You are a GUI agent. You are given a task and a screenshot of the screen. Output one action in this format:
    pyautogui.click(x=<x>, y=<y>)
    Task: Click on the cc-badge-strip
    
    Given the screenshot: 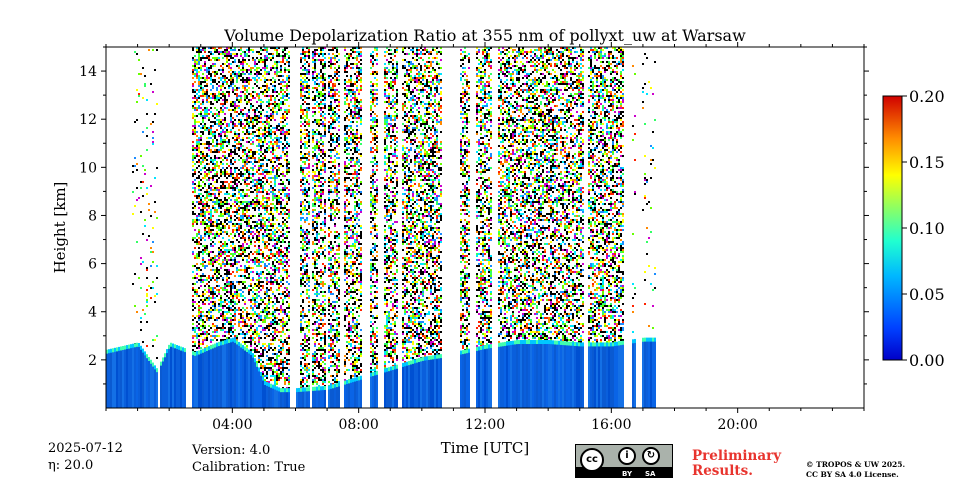 What is the action you would take?
    pyautogui.click(x=624, y=472)
    